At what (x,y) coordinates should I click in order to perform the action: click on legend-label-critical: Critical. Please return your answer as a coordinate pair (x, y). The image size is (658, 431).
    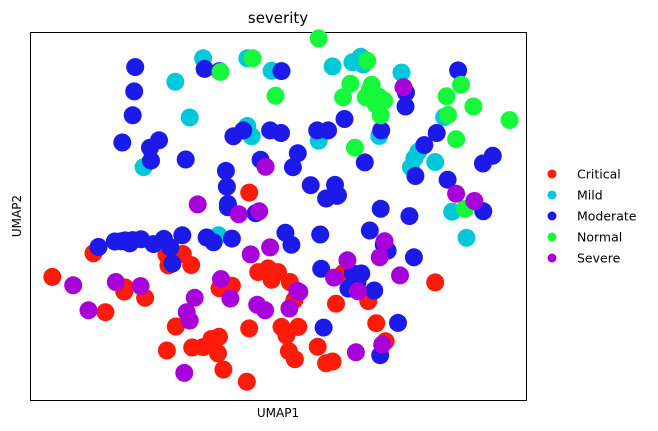
    Looking at the image, I should click on (599, 174).